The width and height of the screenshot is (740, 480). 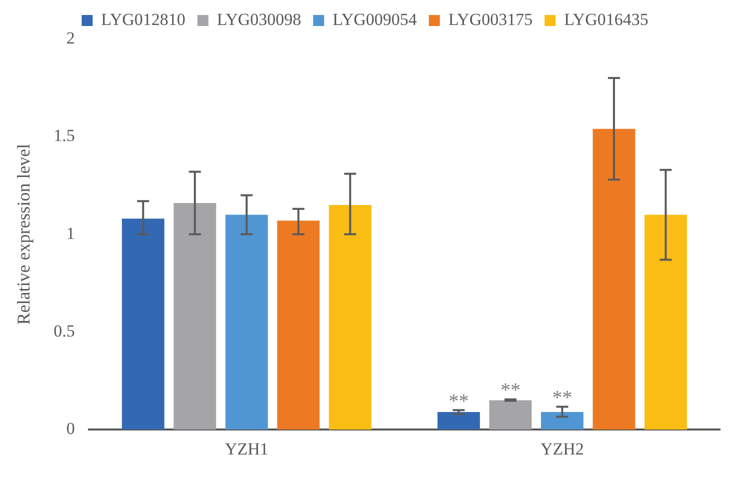 I want to click on x-tick-label: YZH2, so click(x=562, y=448).